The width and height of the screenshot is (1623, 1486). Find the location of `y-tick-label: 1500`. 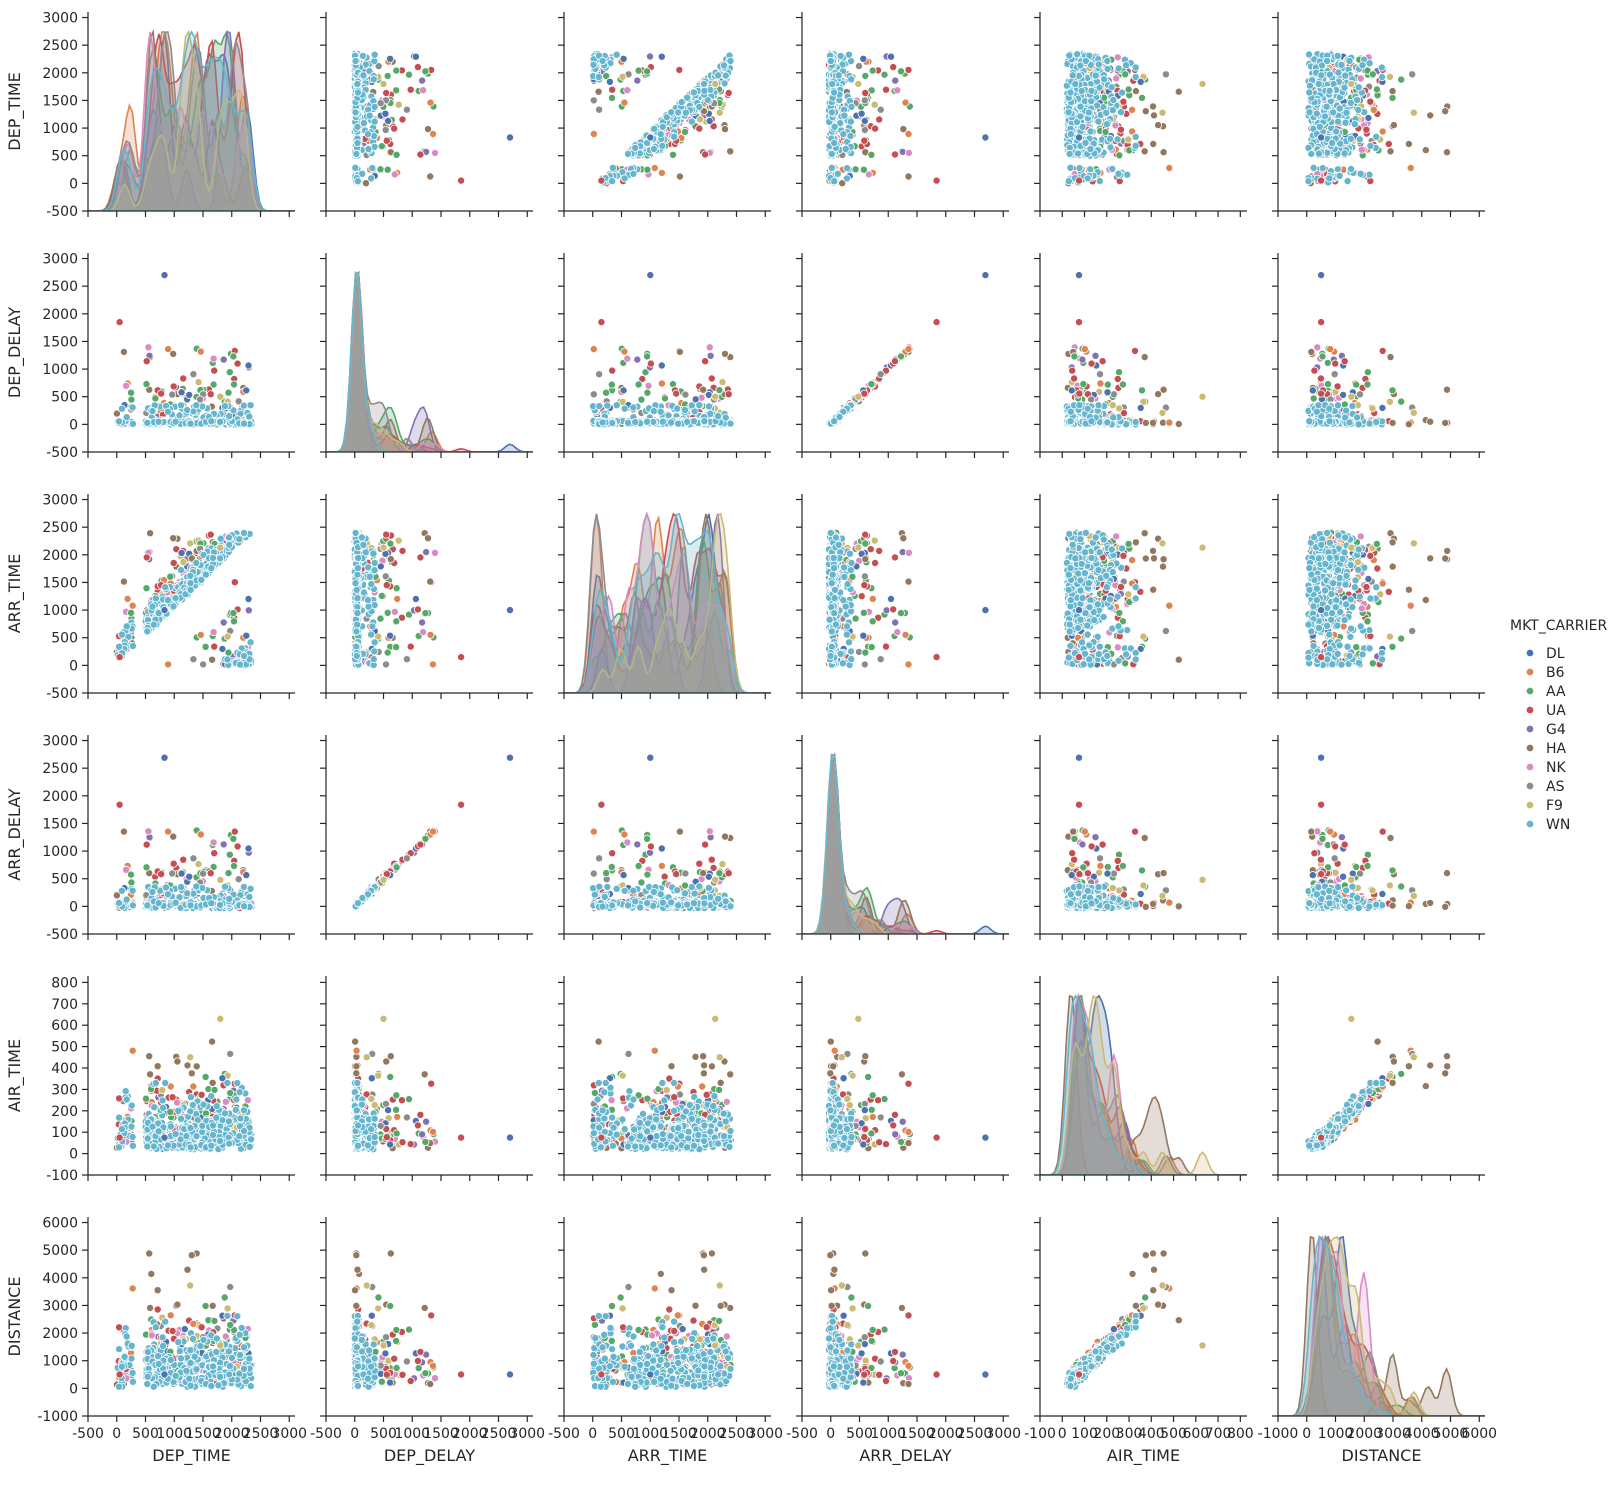

y-tick-label: 1500 is located at coordinates (60, 342).